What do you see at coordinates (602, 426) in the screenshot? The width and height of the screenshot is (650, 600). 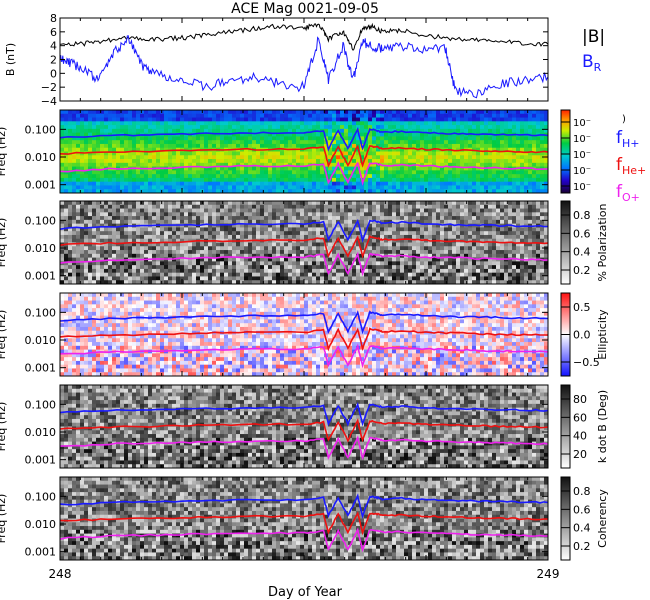 I see `colorbar-label: k dot B (Deg)` at bounding box center [602, 426].